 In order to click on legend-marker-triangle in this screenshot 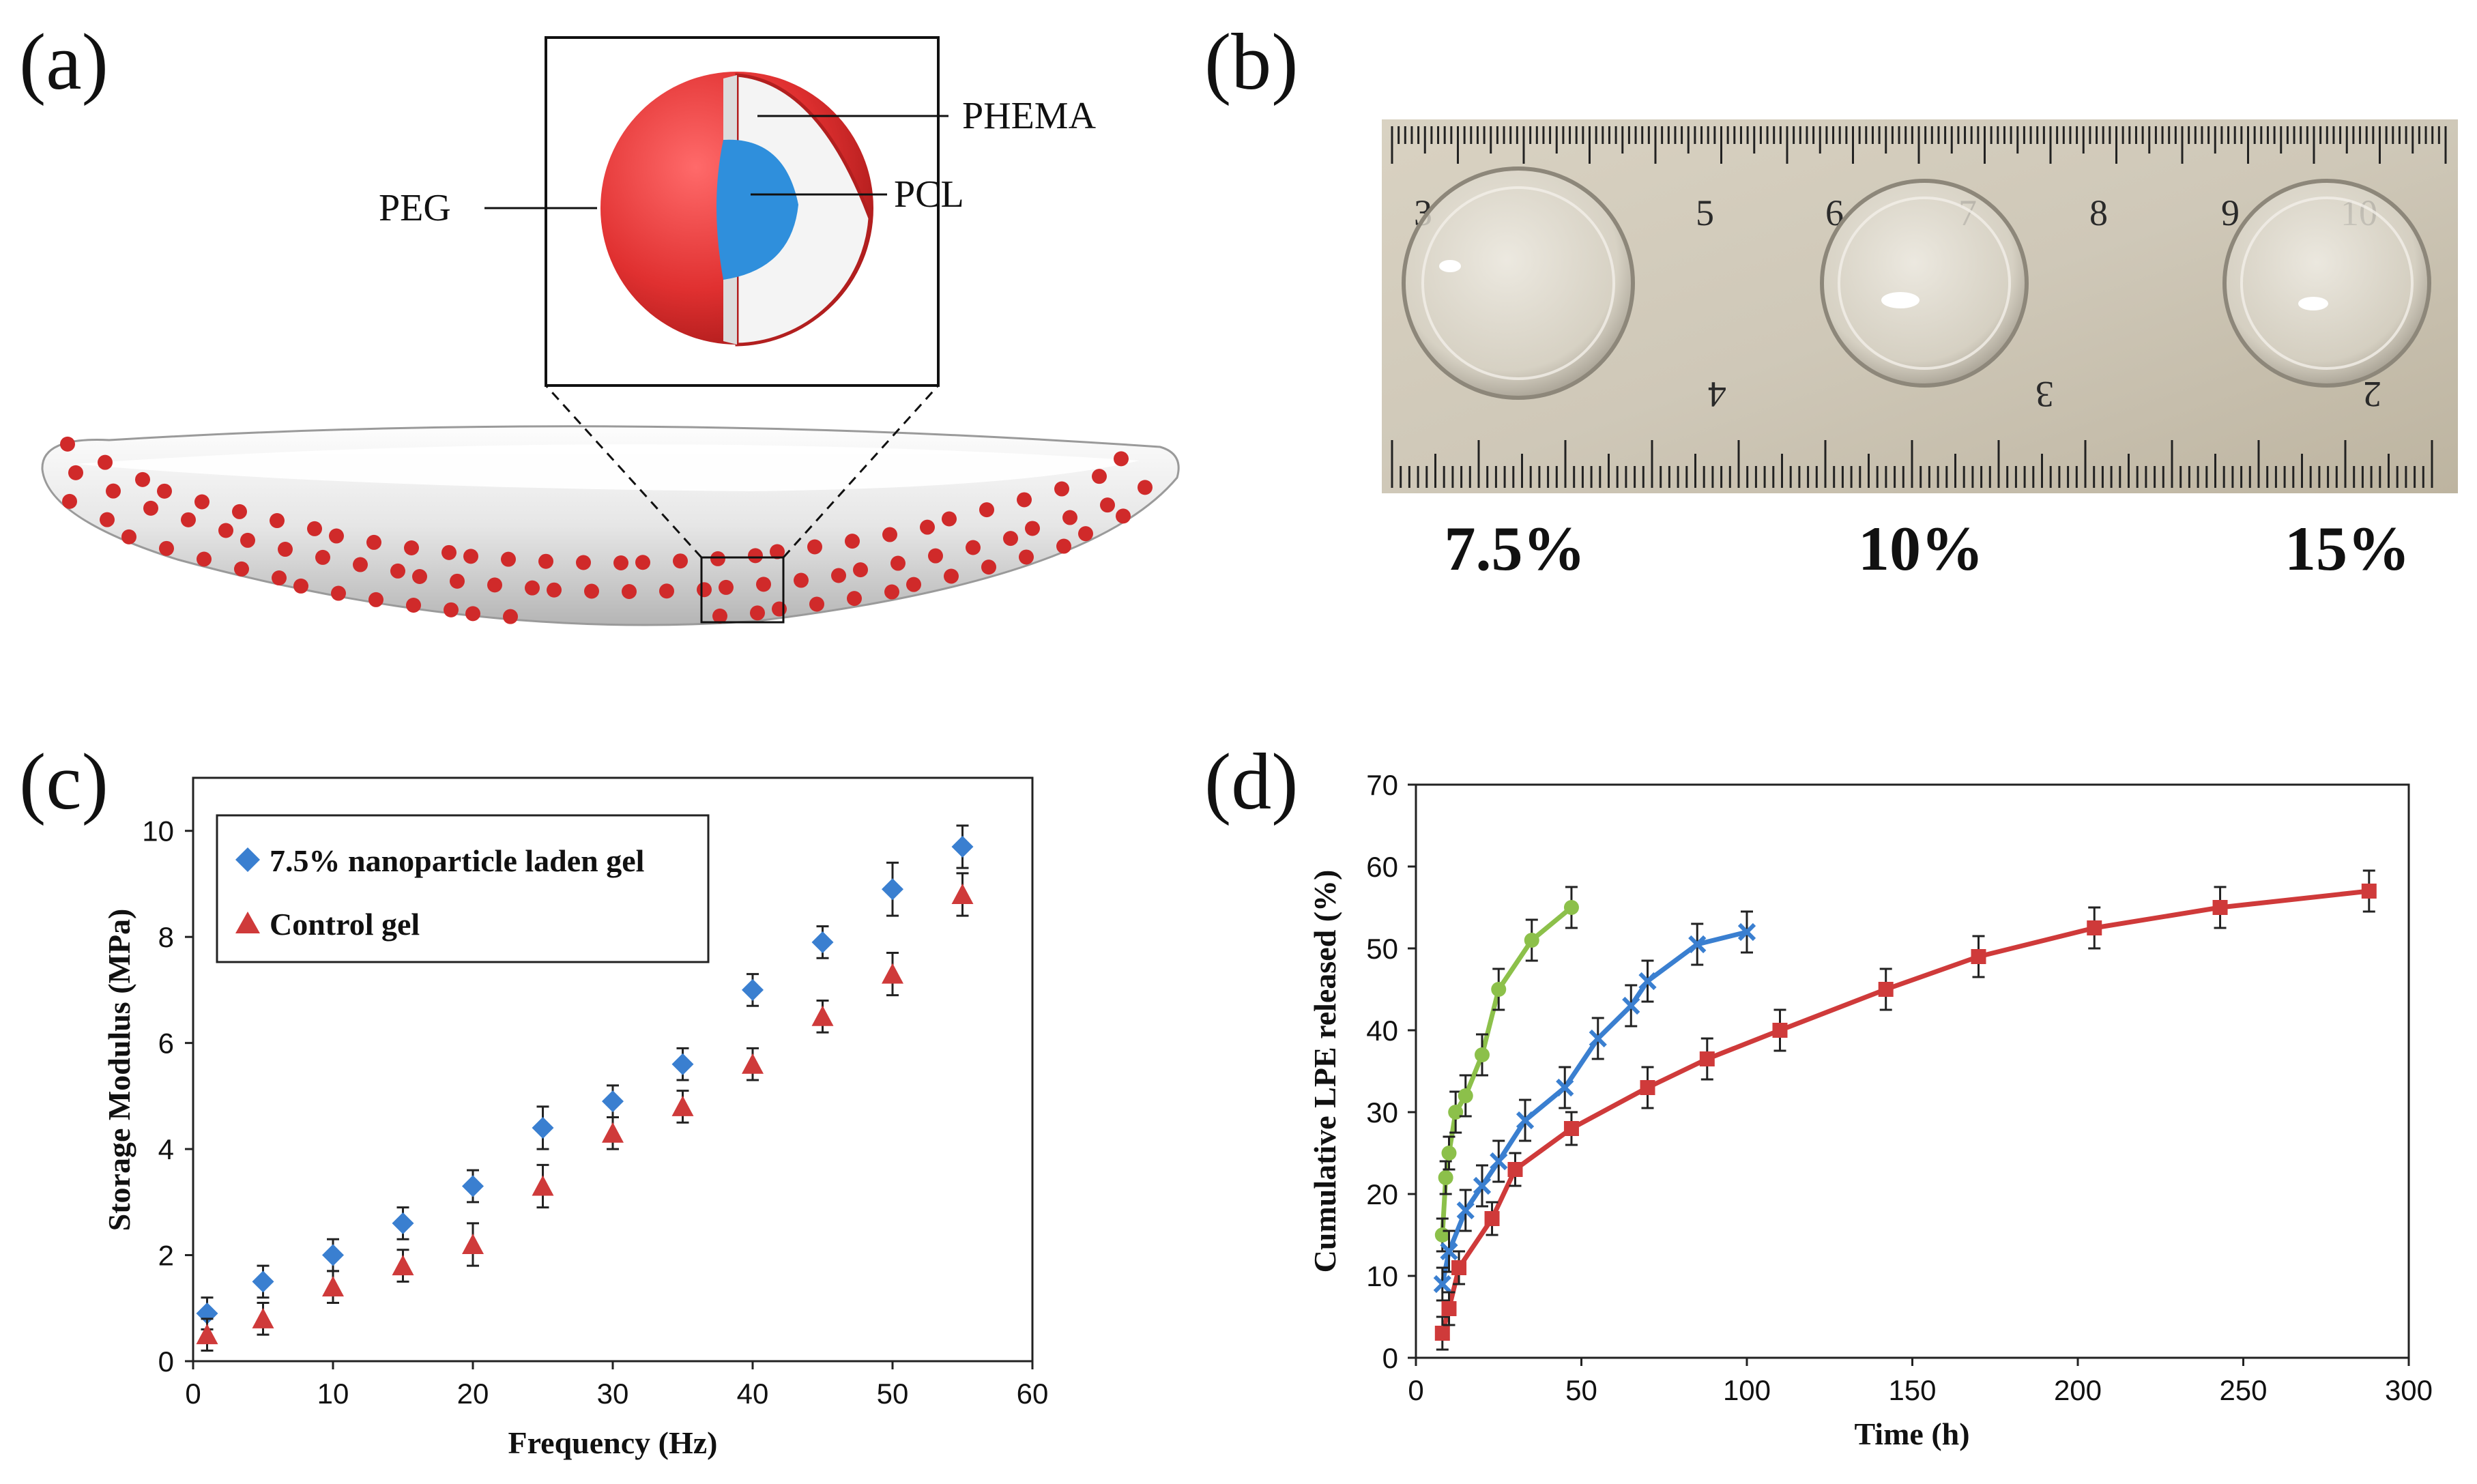, I will do `click(247, 922)`.